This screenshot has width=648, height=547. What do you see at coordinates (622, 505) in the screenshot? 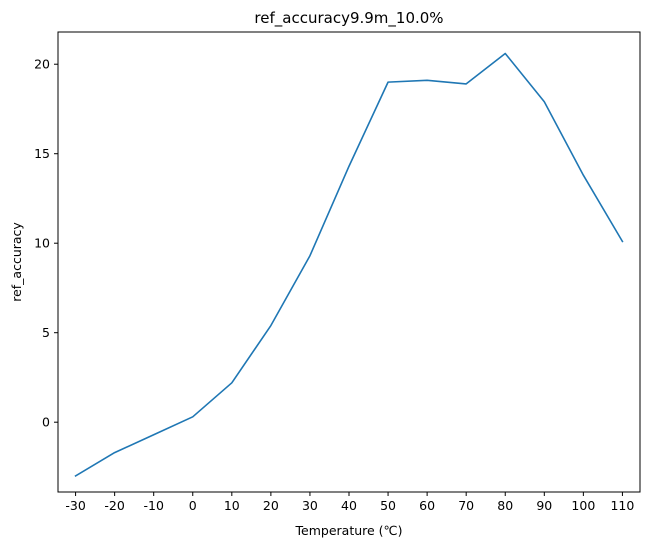
I see `x-tick-label: 110` at bounding box center [622, 505].